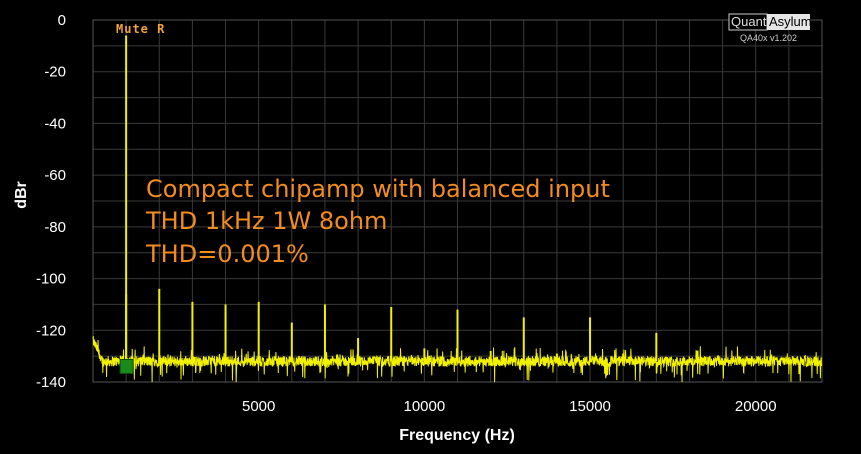 This screenshot has width=861, height=454. Describe the element at coordinates (768, 38) in the screenshot. I see `brand-version: QA40x v1.202` at that location.